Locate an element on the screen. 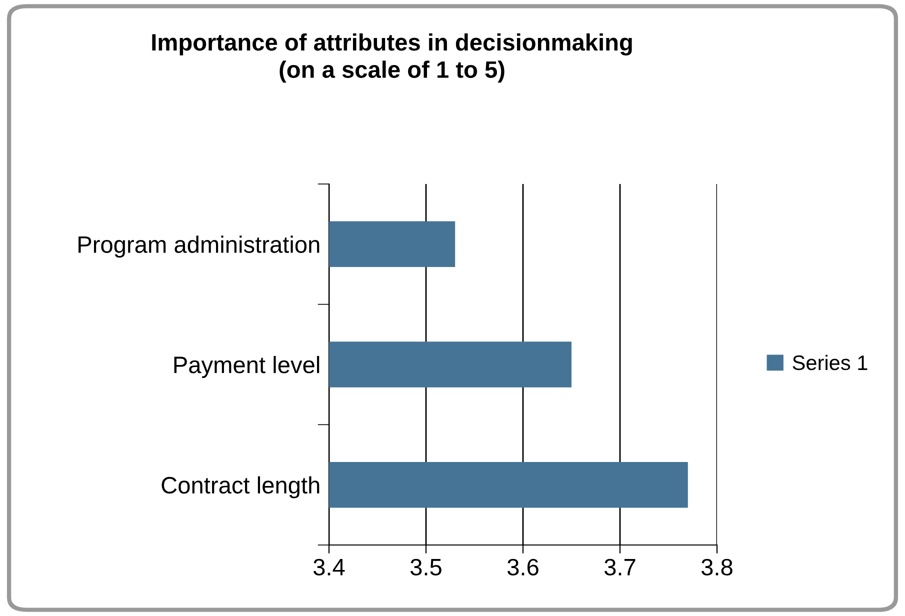  y-tick-label: Contract length is located at coordinates (241, 487).